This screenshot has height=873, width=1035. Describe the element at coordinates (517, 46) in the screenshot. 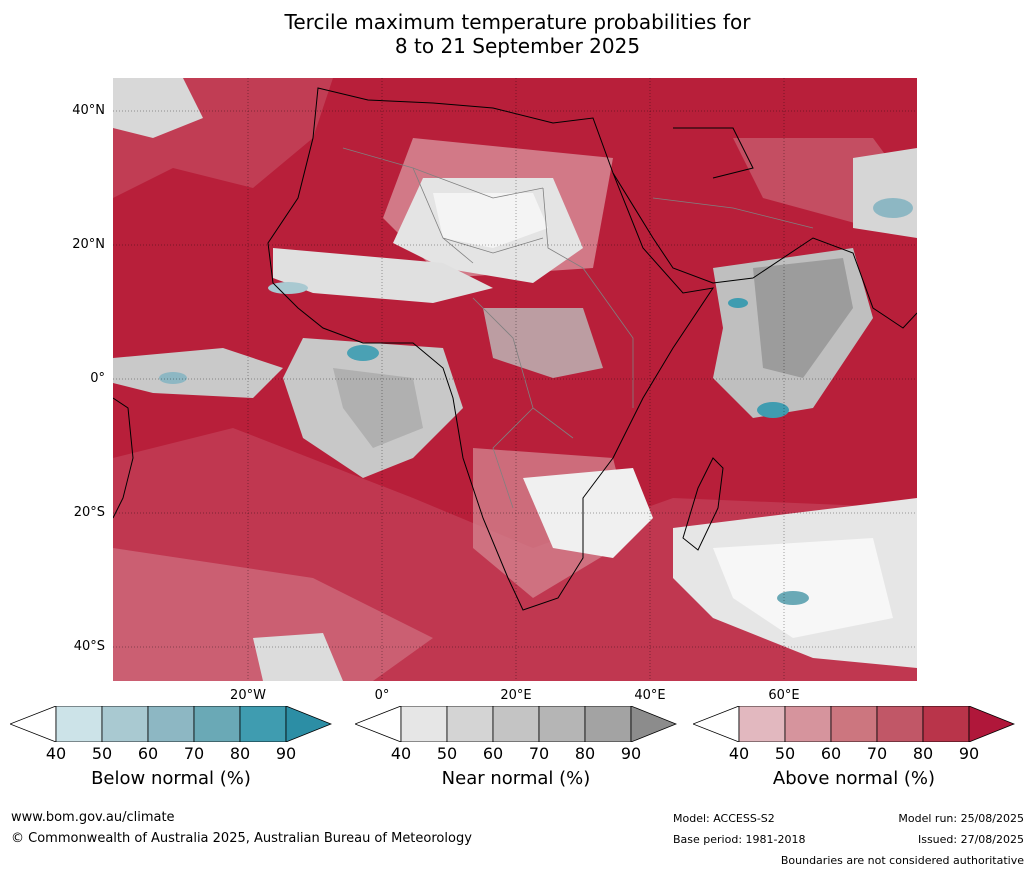

I see `title-line-2: 8 to 21 September 2025` at that location.